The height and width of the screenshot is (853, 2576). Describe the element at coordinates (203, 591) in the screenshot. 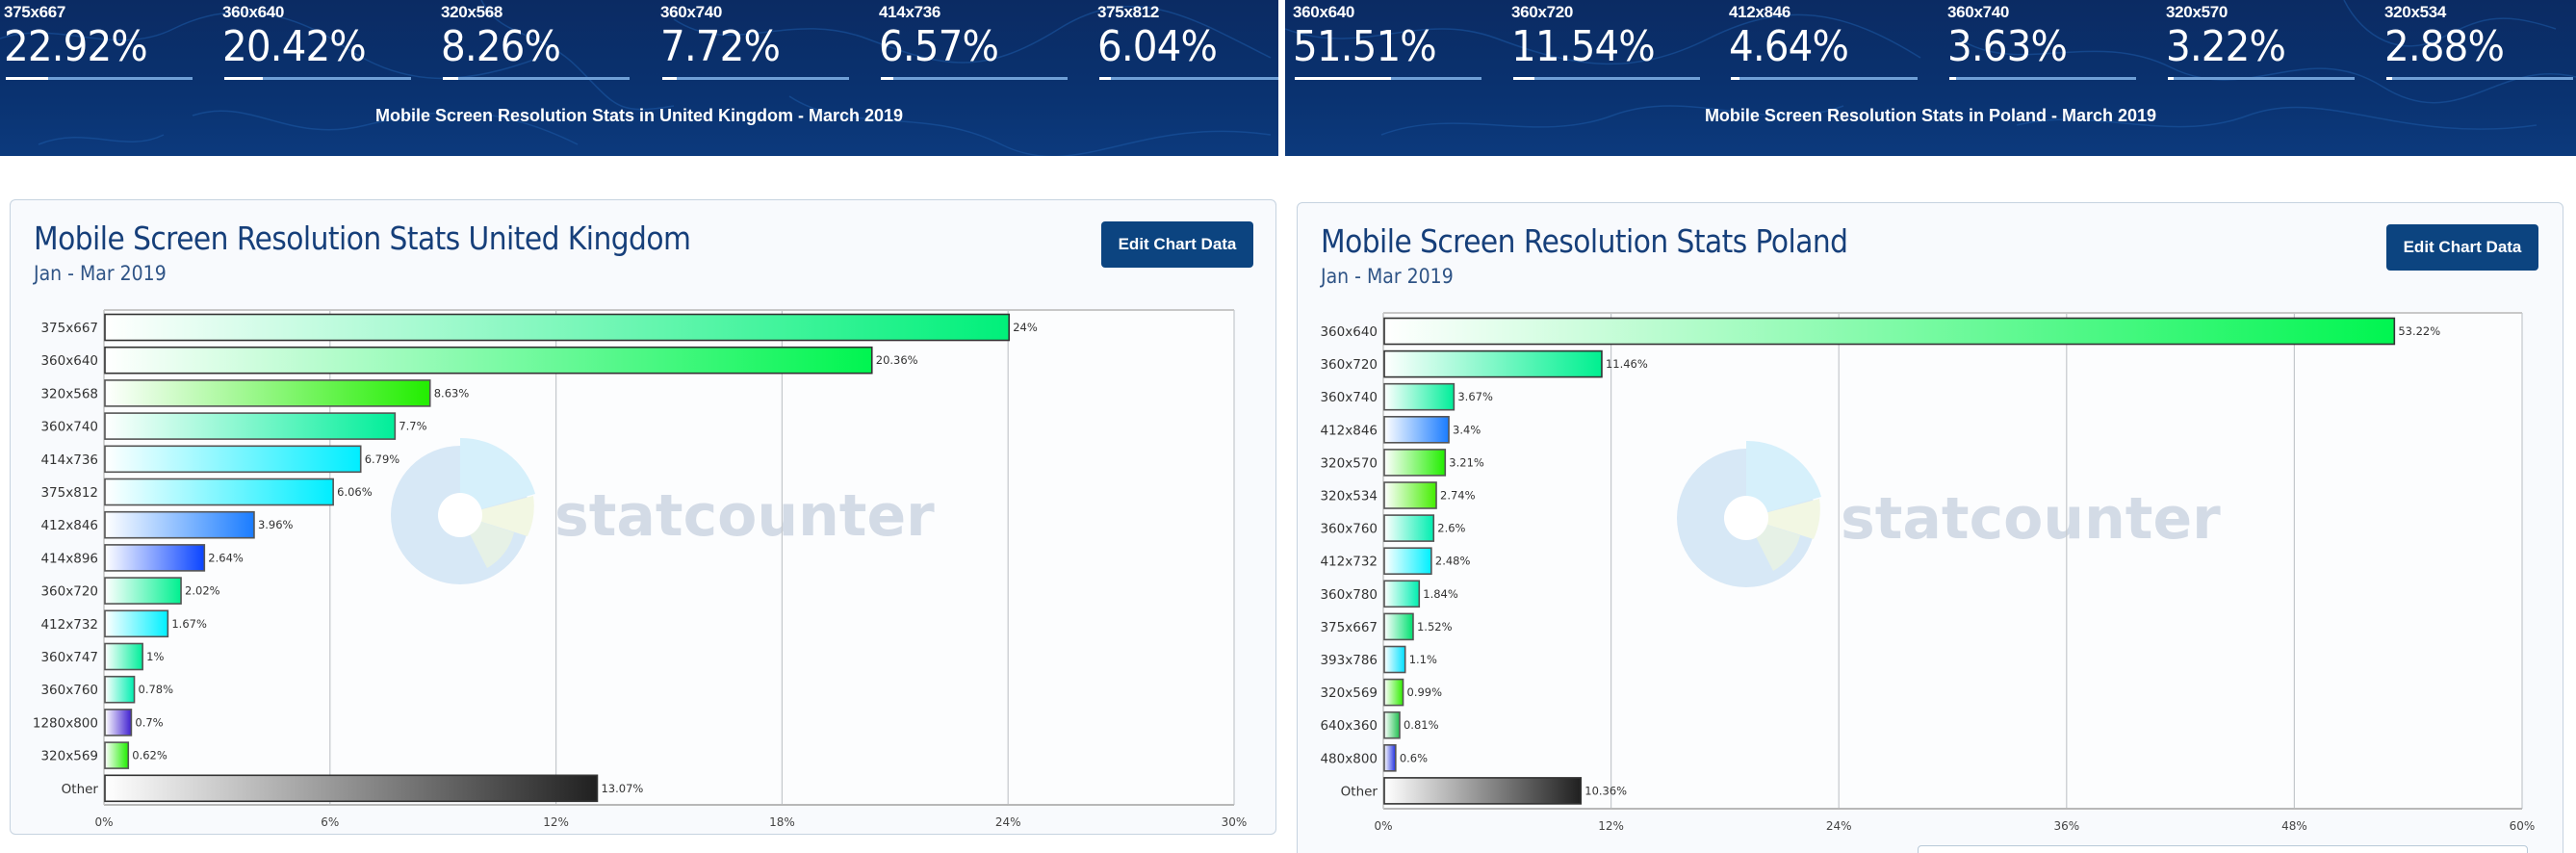

I see `data-label: 2.02%` at that location.